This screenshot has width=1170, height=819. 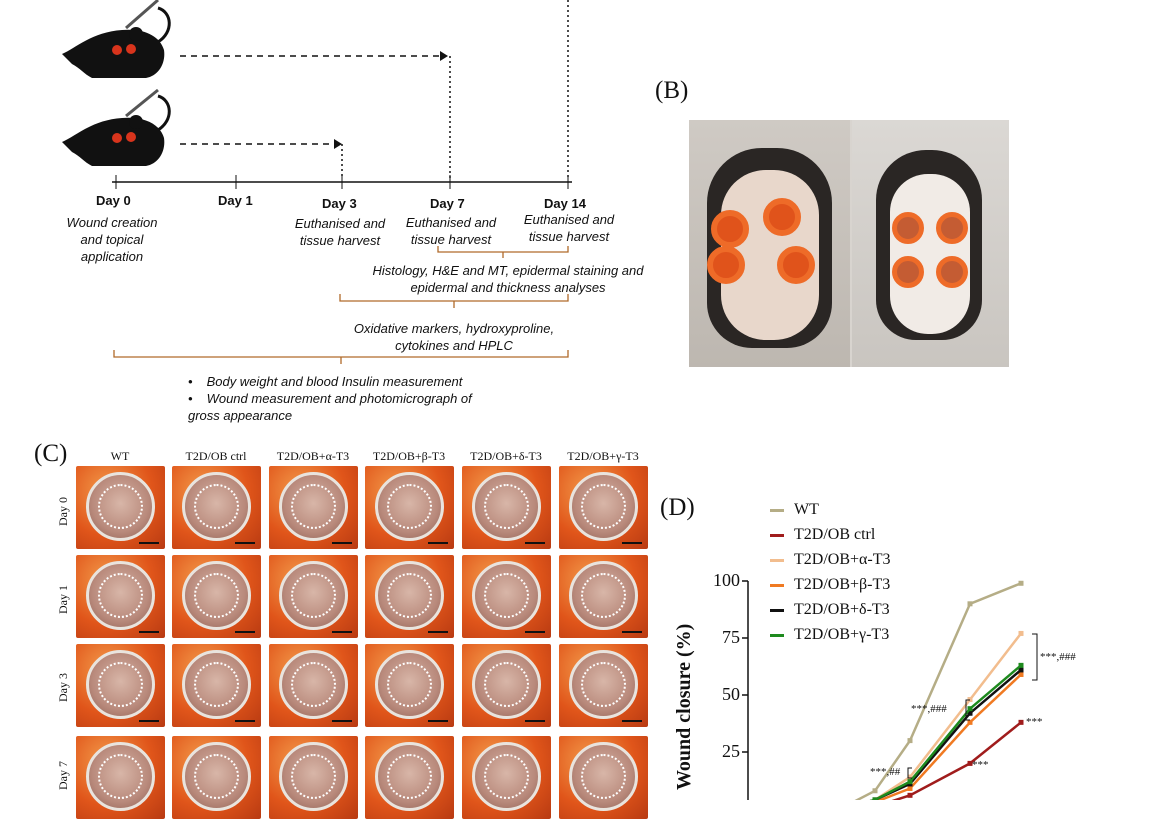 What do you see at coordinates (454, 301) in the screenshot?
I see `bracket-oxidative` at bounding box center [454, 301].